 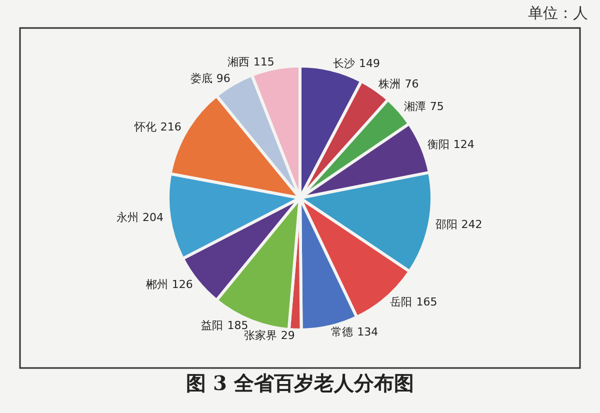 What do you see at coordinates (344, 63) in the screenshot?
I see `slice-label: 长沙` at bounding box center [344, 63].